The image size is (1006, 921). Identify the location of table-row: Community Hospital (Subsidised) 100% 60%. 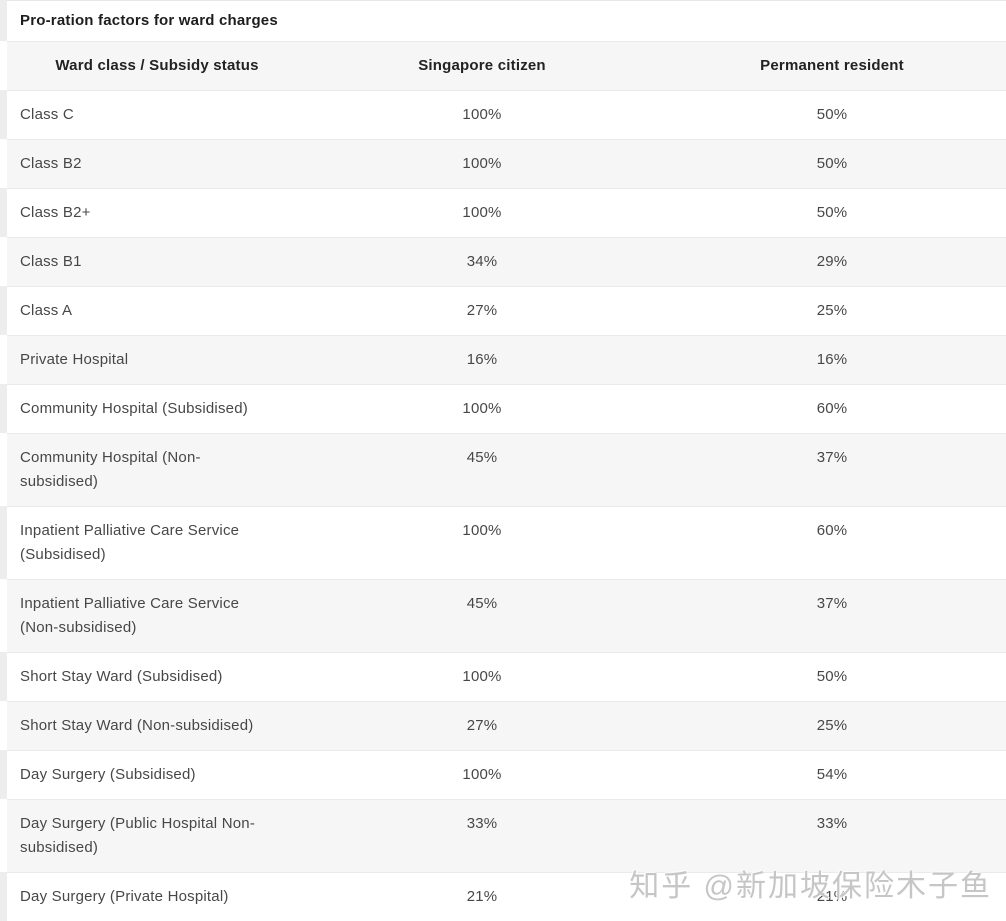
(503, 408).